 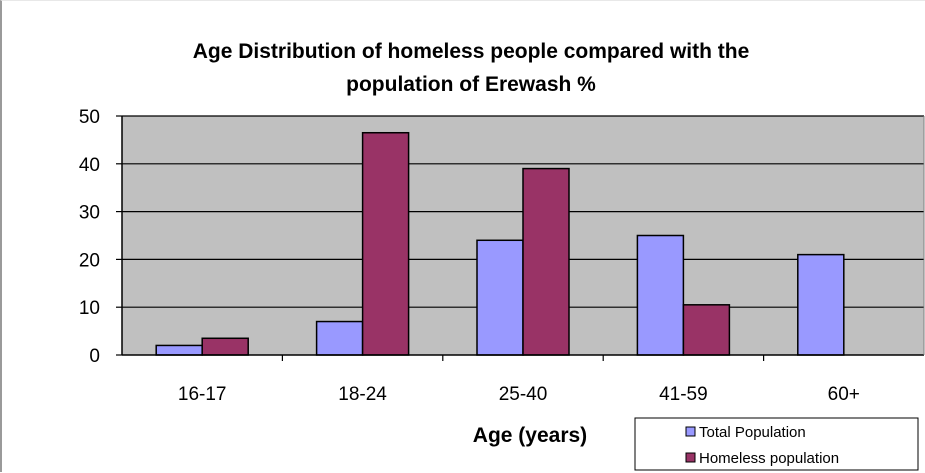 What do you see at coordinates (690, 457) in the screenshot?
I see `legend-swatch-homeless-population` at bounding box center [690, 457].